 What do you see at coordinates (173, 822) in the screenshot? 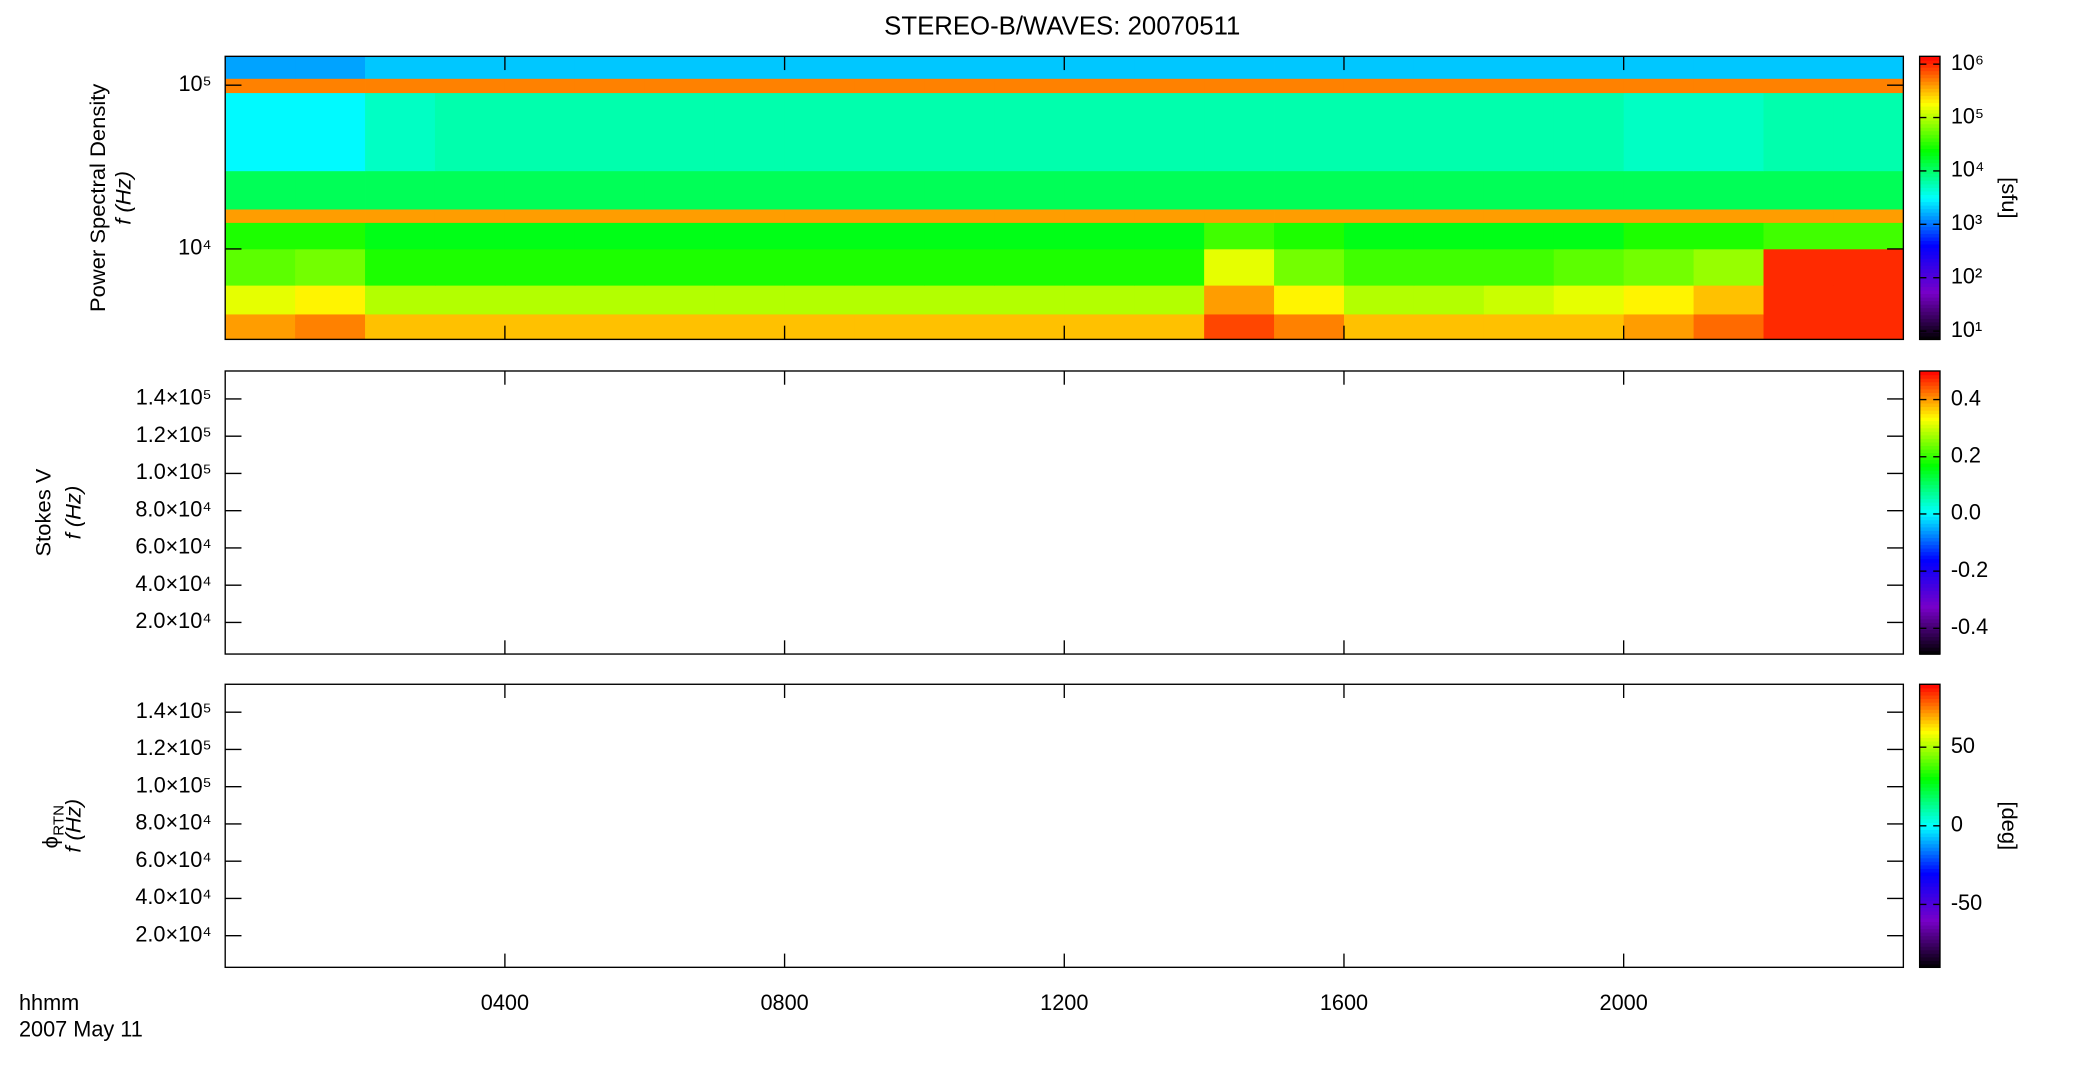
I see `y-tick-label: 8.0×10⁴` at bounding box center [173, 822].